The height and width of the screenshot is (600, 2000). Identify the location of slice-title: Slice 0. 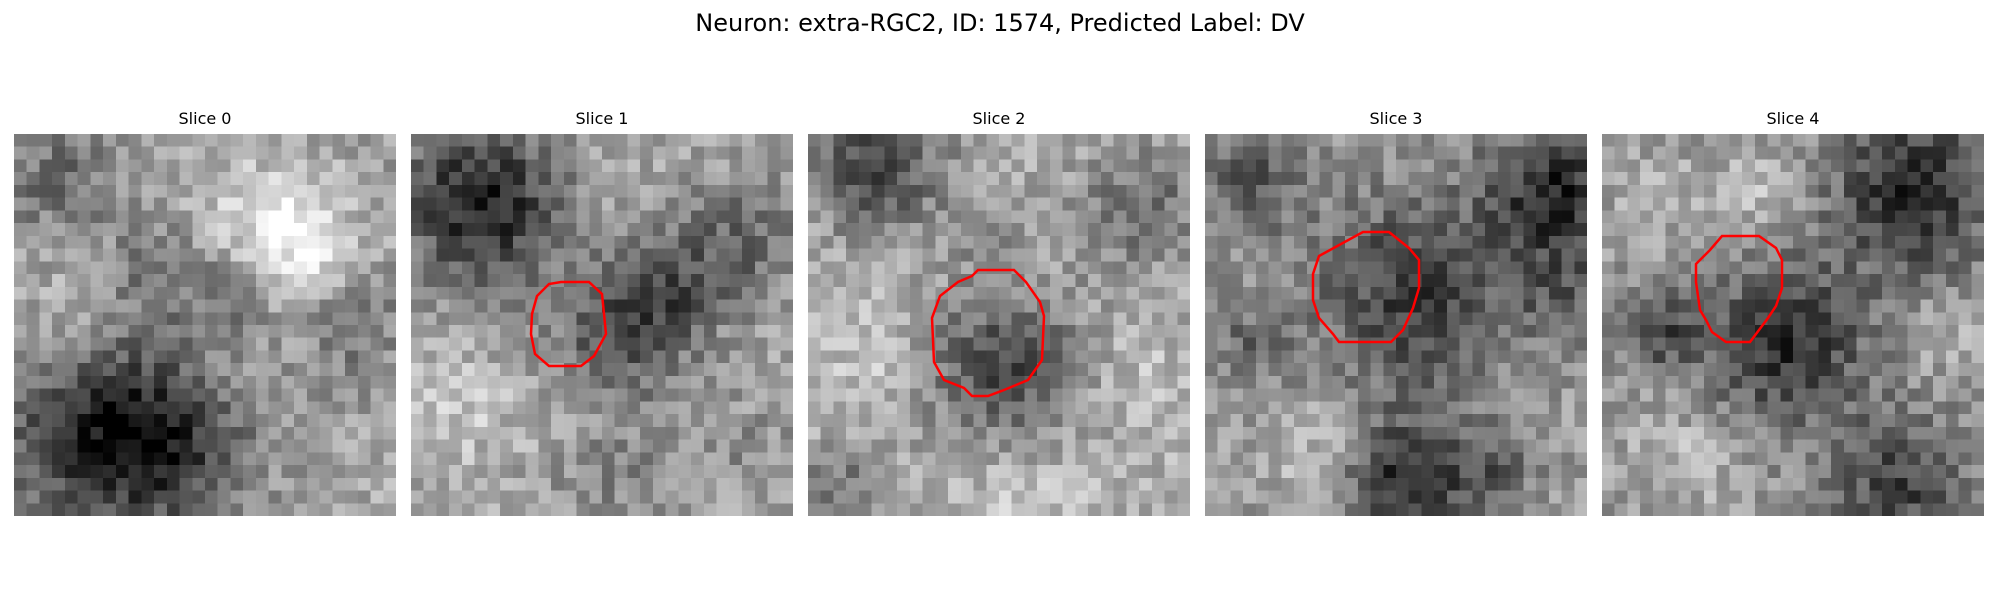
(205, 118).